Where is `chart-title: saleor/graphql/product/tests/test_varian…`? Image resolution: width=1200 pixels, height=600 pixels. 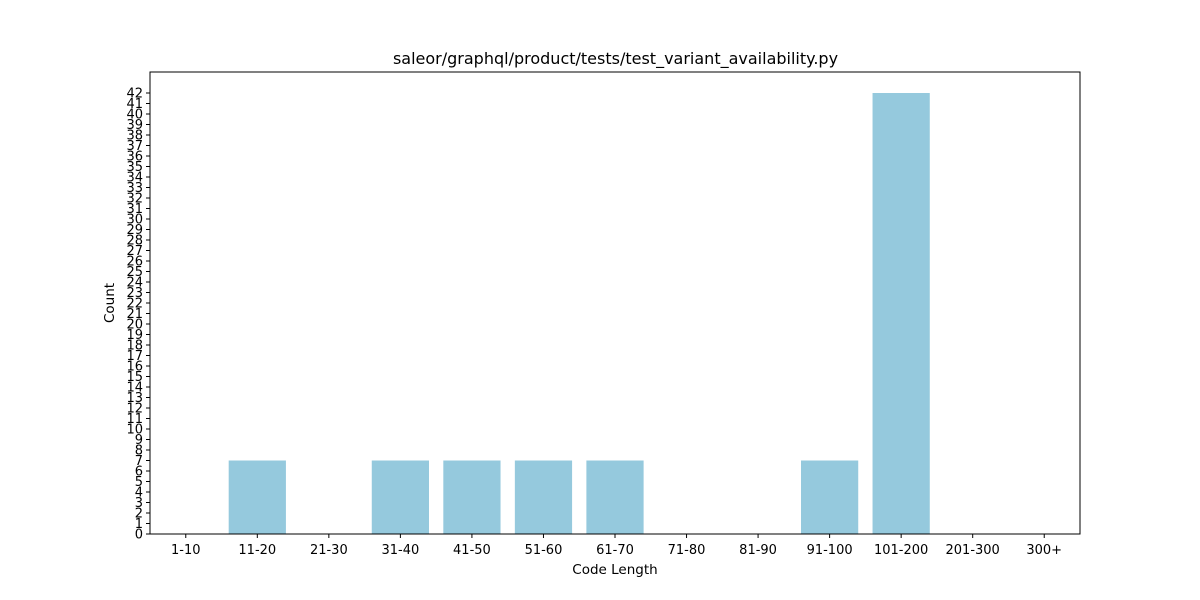
chart-title: saleor/graphql/product/tests/test_varian… is located at coordinates (615, 59).